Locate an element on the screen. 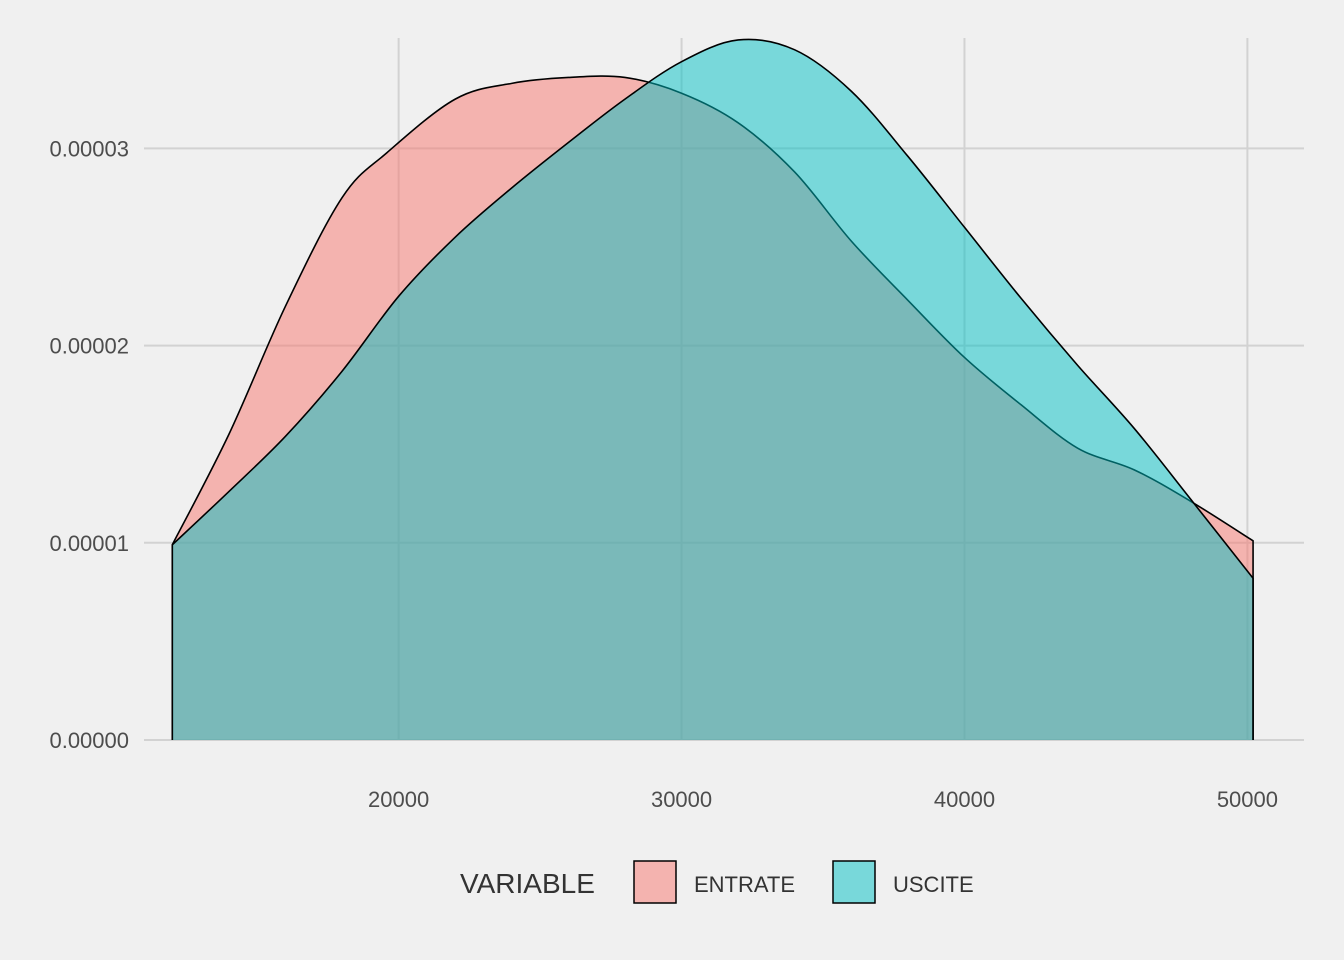 The width and height of the screenshot is (1344, 960). legend-label-entrate: ENTRATE is located at coordinates (744, 884).